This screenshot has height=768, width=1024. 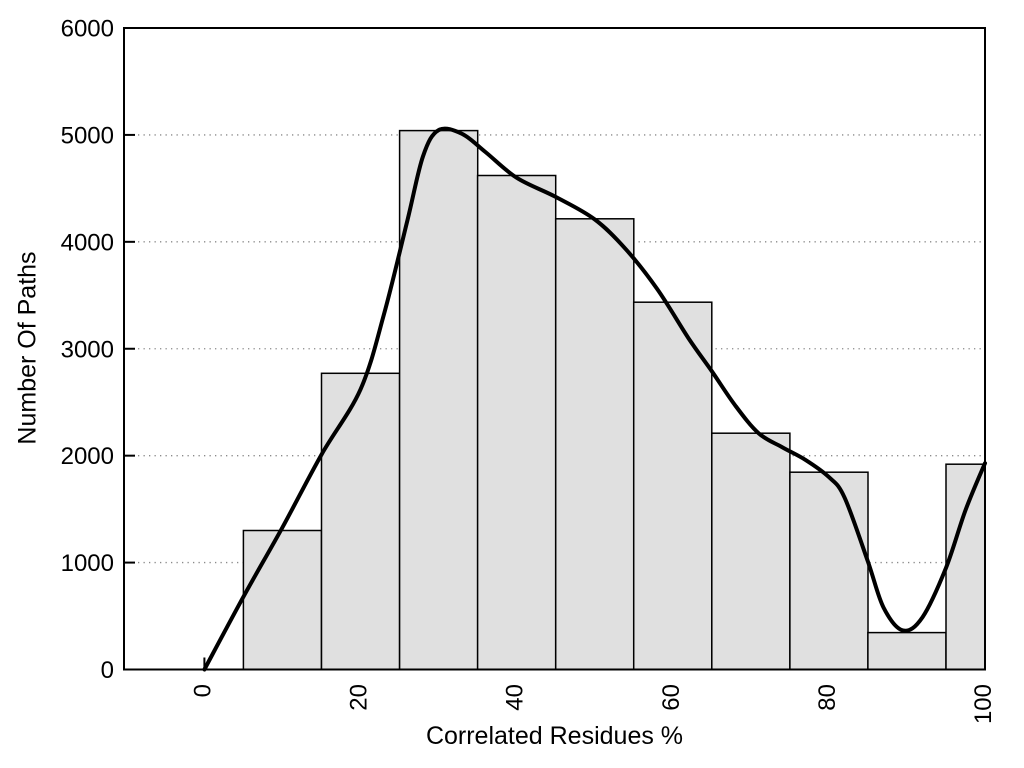 I want to click on y-tick-label: 0, so click(x=107, y=670).